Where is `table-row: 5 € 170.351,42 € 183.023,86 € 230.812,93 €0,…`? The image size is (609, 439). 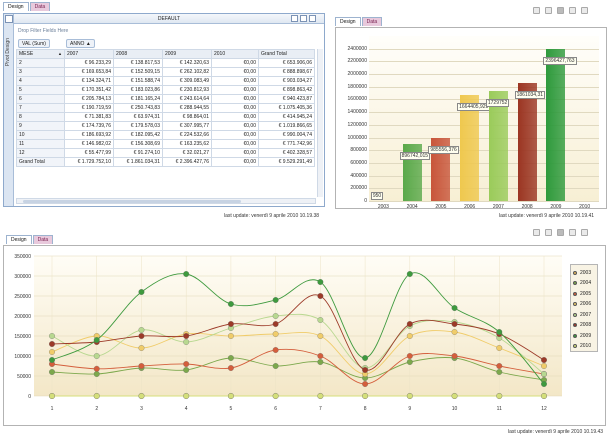
table-row: 5 € 170.351,42 € 183.023,86 € 230.812,93 €0,… is located at coordinates (165, 90).